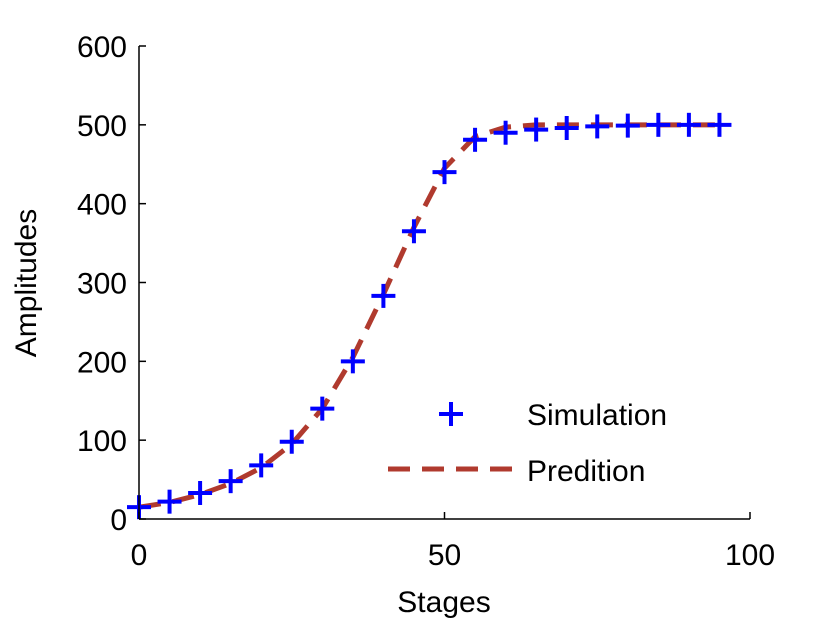 The height and width of the screenshot is (622, 825). I want to click on y-axis-title: Amplitudes, so click(26, 283).